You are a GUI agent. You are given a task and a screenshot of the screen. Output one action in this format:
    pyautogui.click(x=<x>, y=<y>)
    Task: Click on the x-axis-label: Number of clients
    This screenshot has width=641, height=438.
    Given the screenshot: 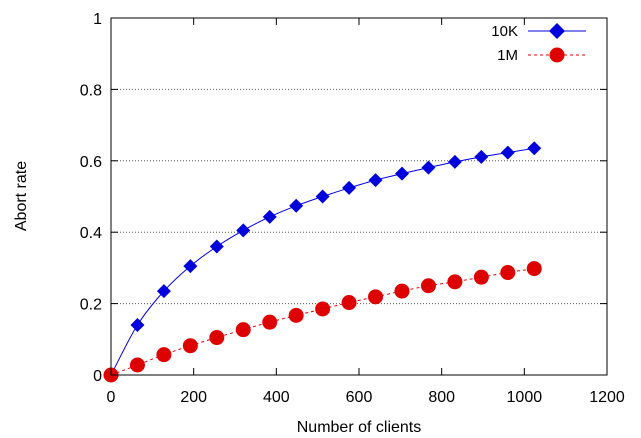 What is the action you would take?
    pyautogui.click(x=359, y=427)
    